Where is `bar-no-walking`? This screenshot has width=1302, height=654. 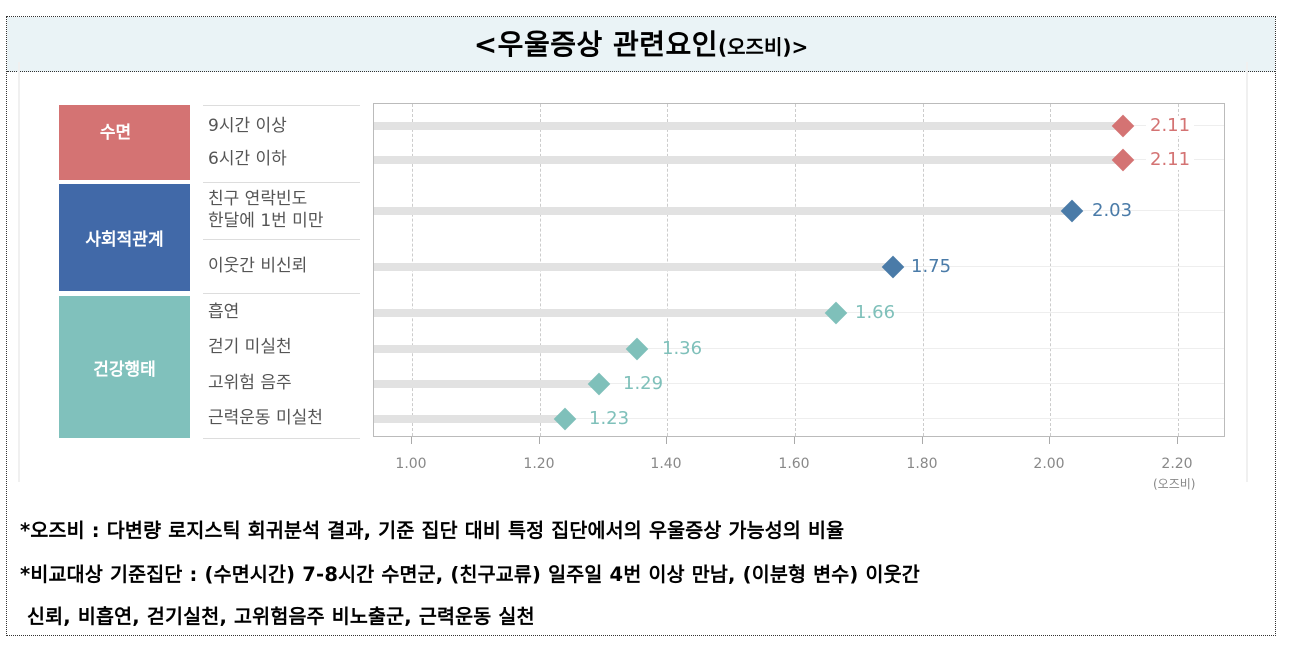 bar-no-walking is located at coordinates (508, 349).